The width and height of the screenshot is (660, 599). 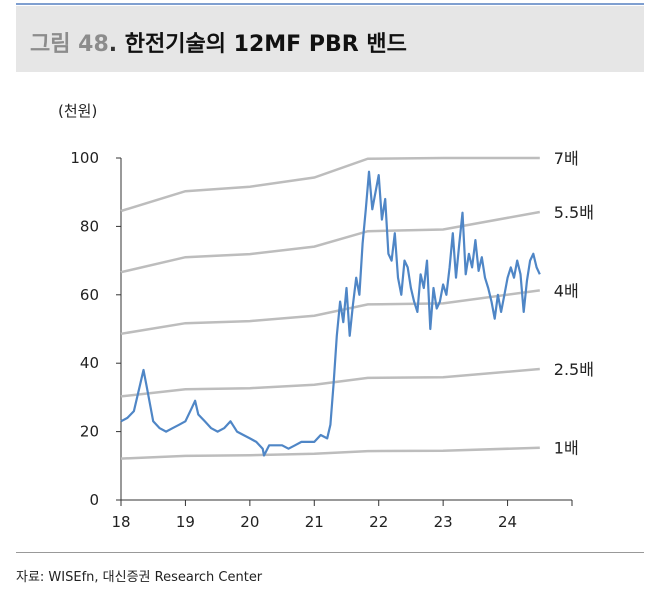 What do you see at coordinates (84, 158) in the screenshot?
I see `y-tick-label: 100` at bounding box center [84, 158].